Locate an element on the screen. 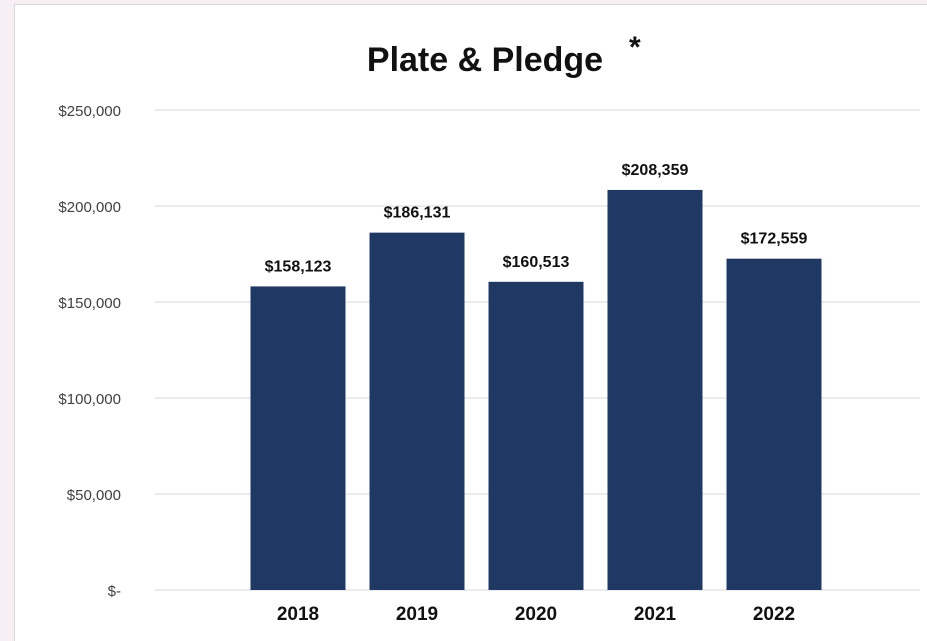 This screenshot has width=927, height=641. x-tick-label: 2022 is located at coordinates (774, 614).